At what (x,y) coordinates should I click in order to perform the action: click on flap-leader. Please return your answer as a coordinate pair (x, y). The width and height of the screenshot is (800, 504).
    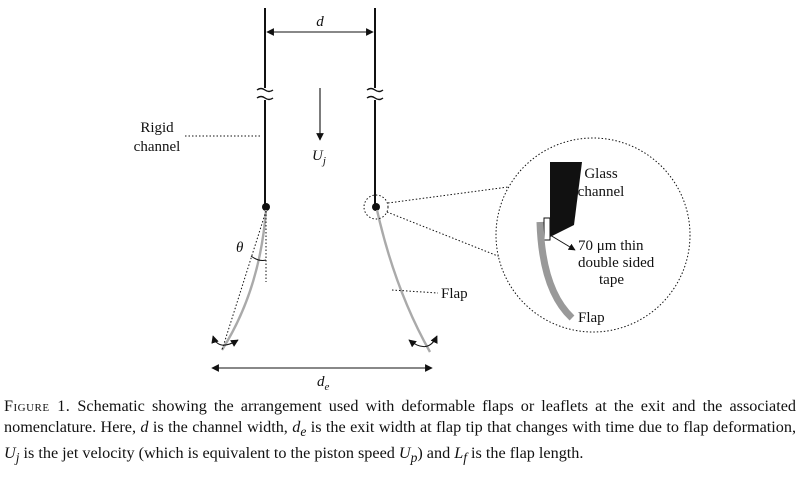
    Looking at the image, I should click on (415, 291).